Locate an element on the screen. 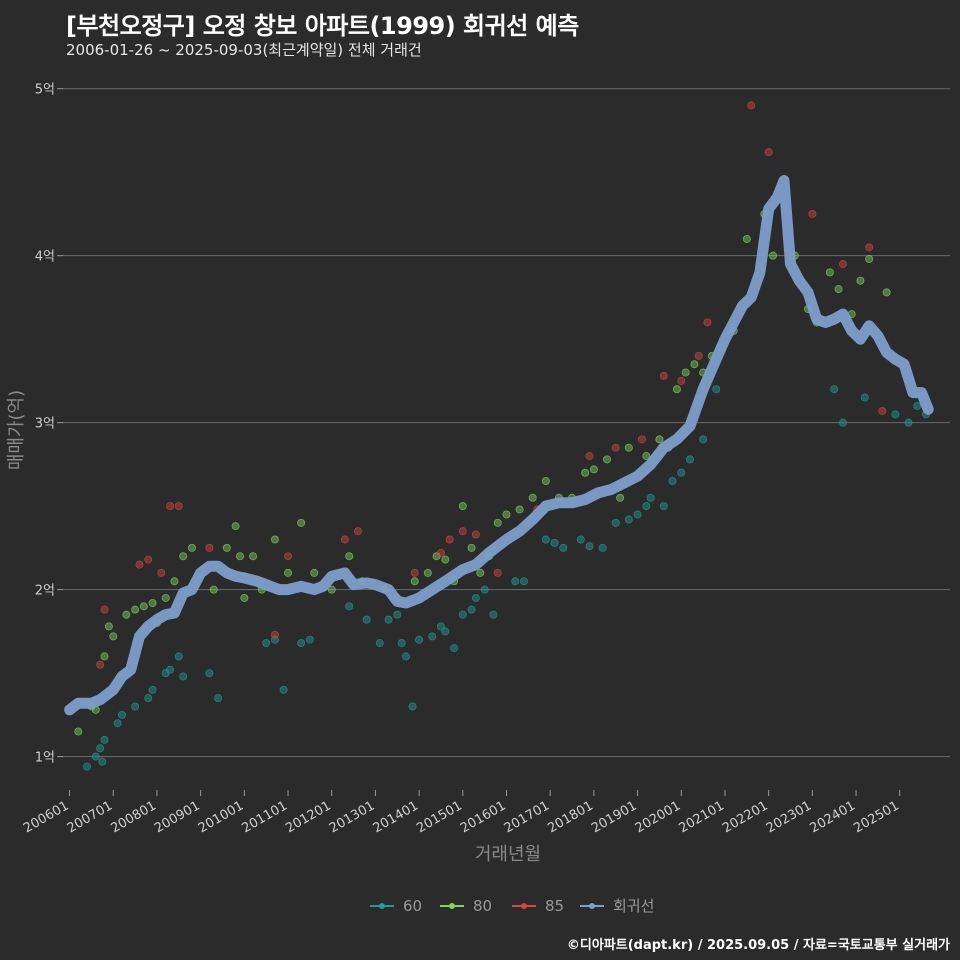 Image resolution: width=960 pixels, height=960 pixels. legend-swatch-dot is located at coordinates (592, 906).